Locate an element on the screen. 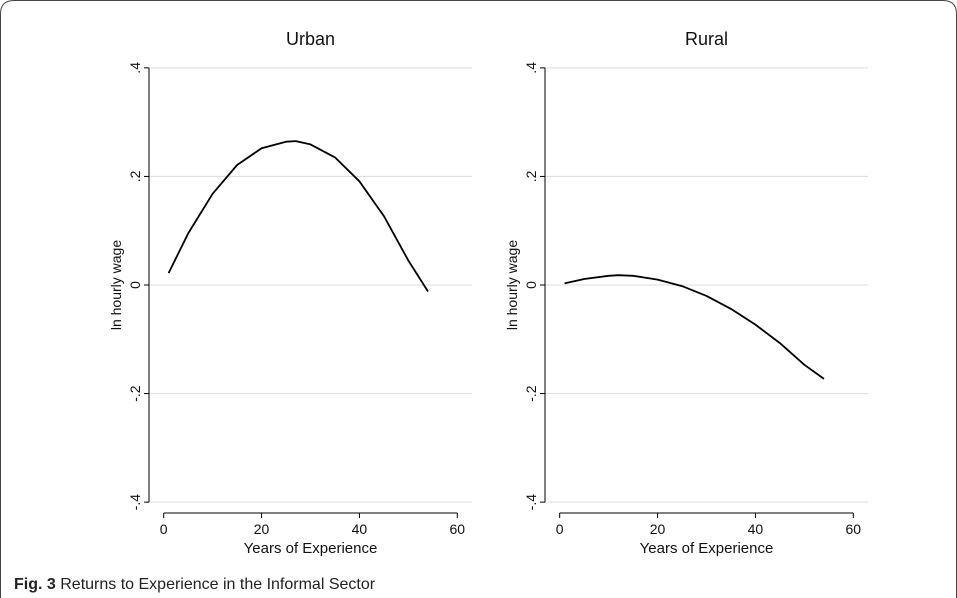  rural-y-tick-label-4: .4 is located at coordinates (531, 68).